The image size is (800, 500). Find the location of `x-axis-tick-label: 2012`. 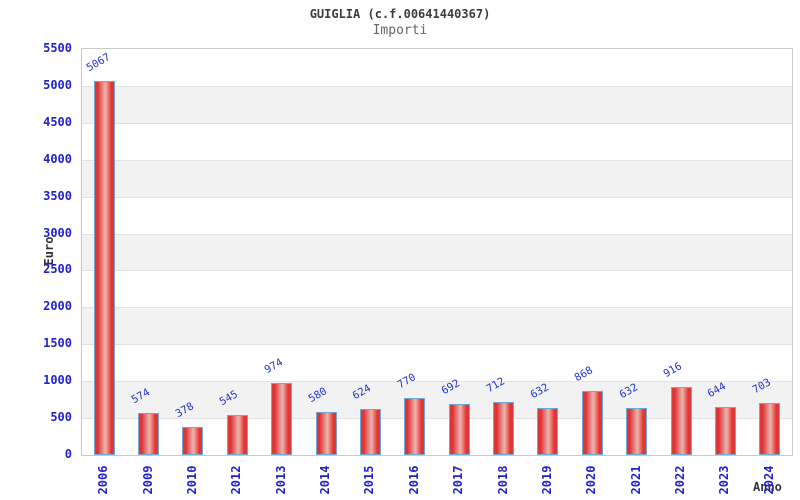

x-axis-tick-label: 2012 is located at coordinates (236, 480).